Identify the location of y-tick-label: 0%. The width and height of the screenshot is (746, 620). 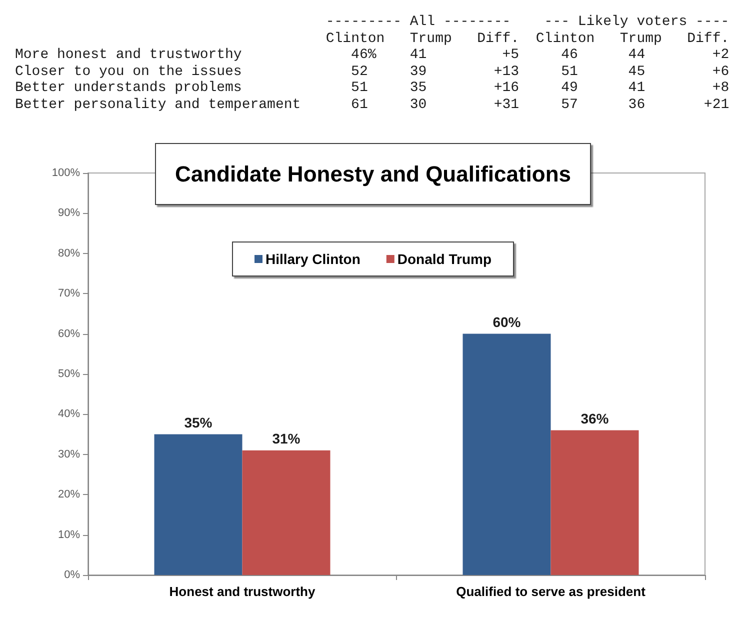
(72, 575).